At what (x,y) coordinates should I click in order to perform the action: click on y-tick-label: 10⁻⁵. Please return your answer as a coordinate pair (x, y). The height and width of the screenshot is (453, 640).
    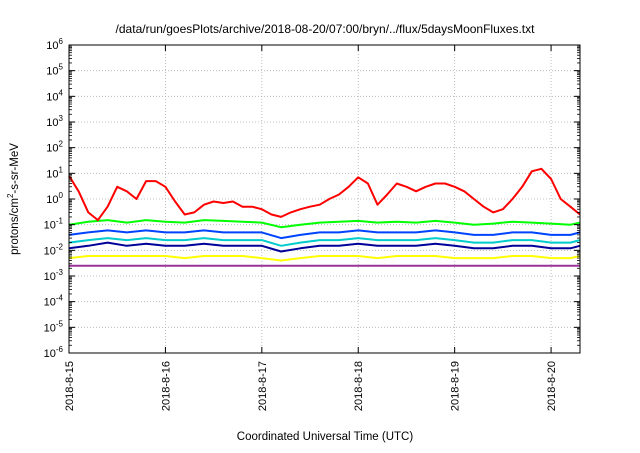
    Looking at the image, I should click on (54, 326).